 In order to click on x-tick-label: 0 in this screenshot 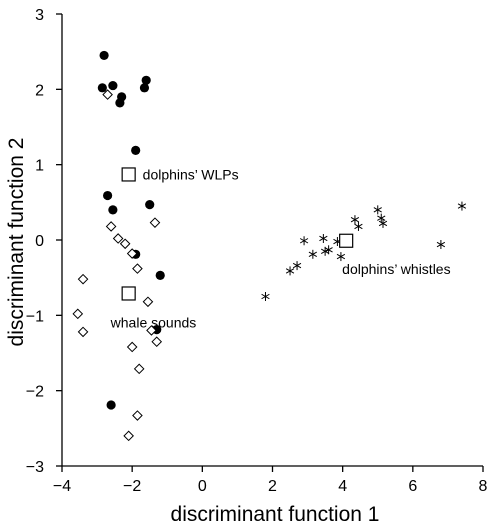, I will do `click(202, 486)`.